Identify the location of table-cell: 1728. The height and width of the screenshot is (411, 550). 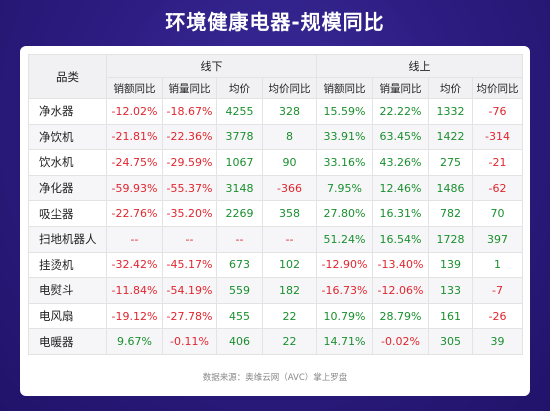
(450, 239).